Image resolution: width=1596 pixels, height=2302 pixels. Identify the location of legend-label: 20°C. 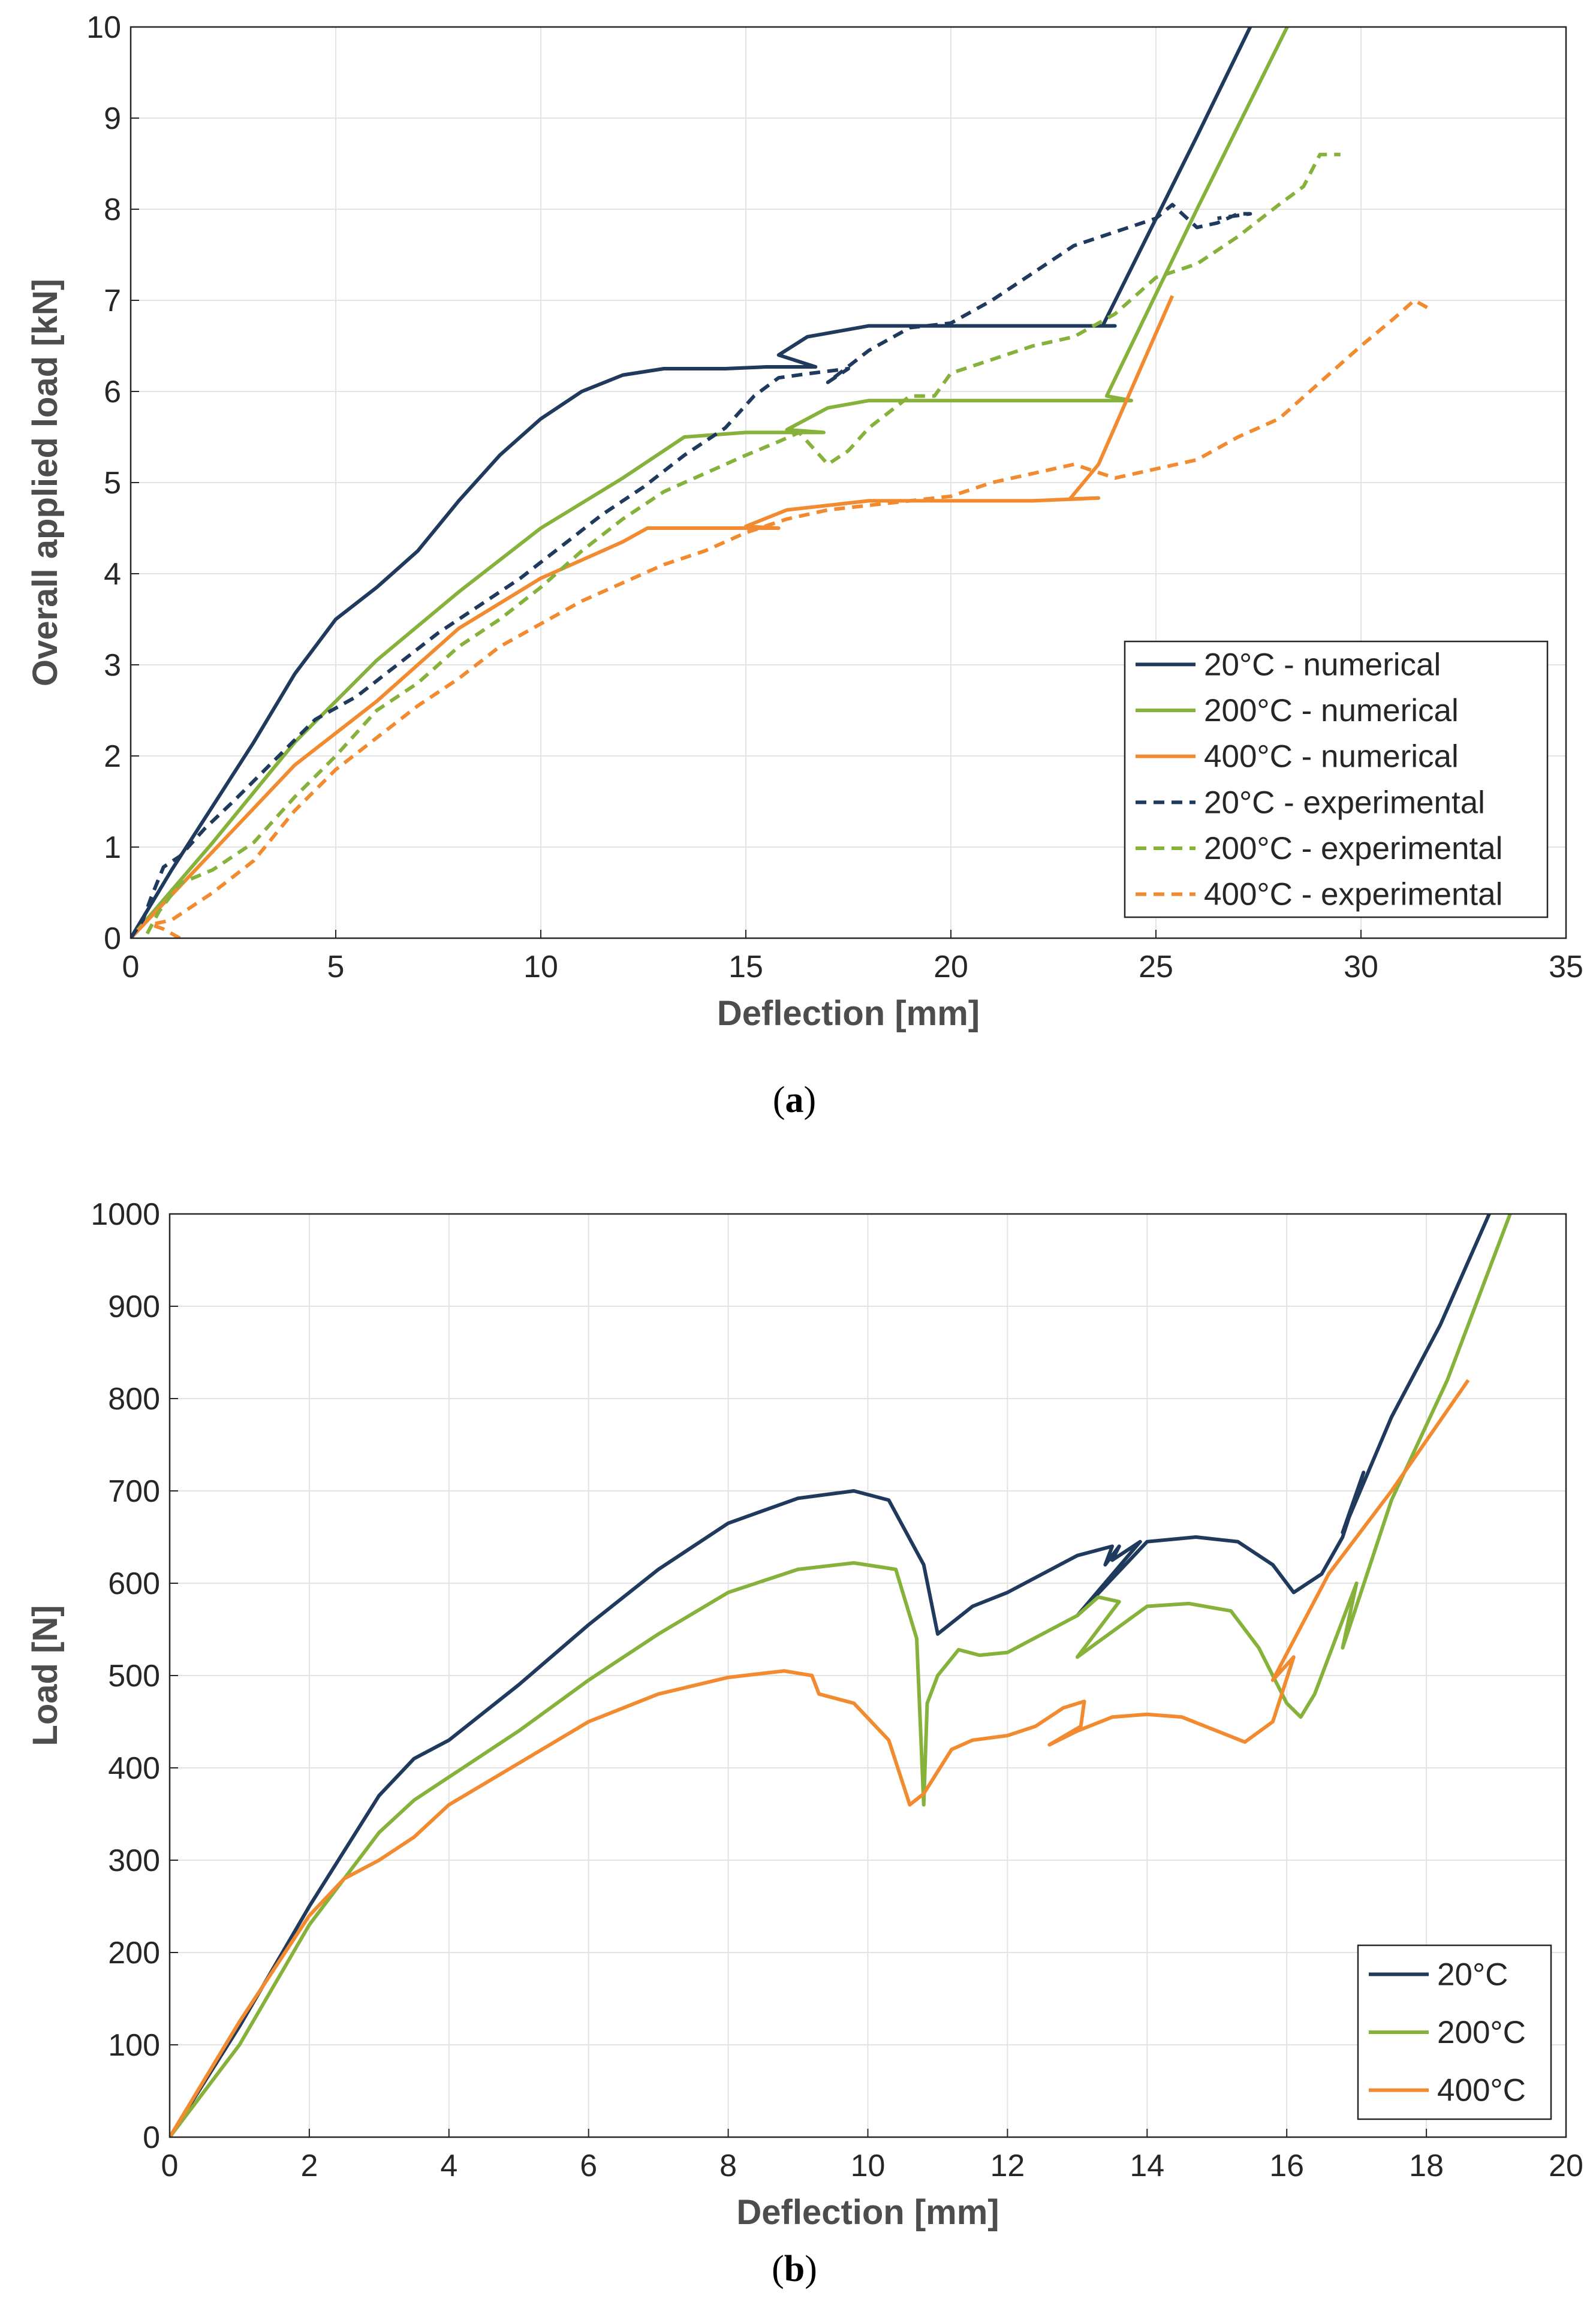
(1472, 1974).